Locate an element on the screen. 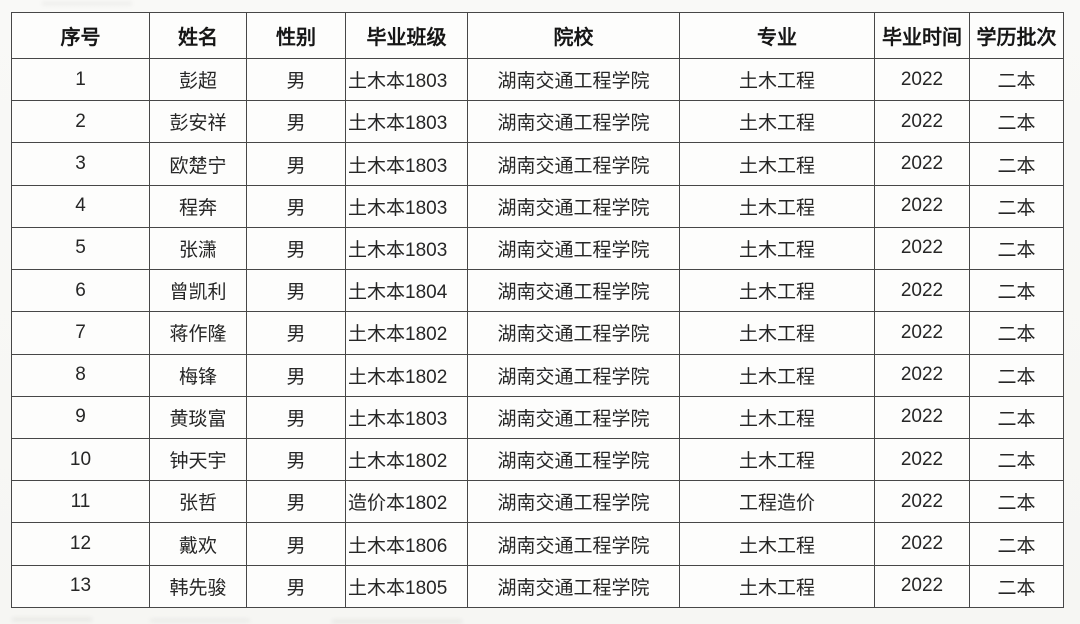 This screenshot has width=1080, height=624. table-cell-major: 工程造价 is located at coordinates (777, 502).